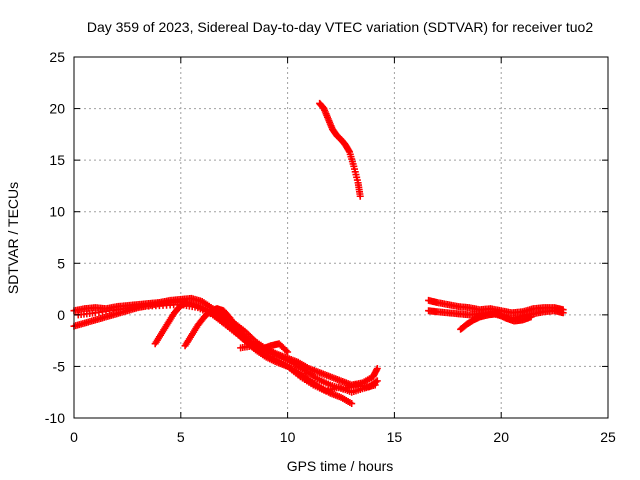 The height and width of the screenshot is (480, 640). What do you see at coordinates (496, 321) in the screenshot?
I see `series-track-j` at bounding box center [496, 321].